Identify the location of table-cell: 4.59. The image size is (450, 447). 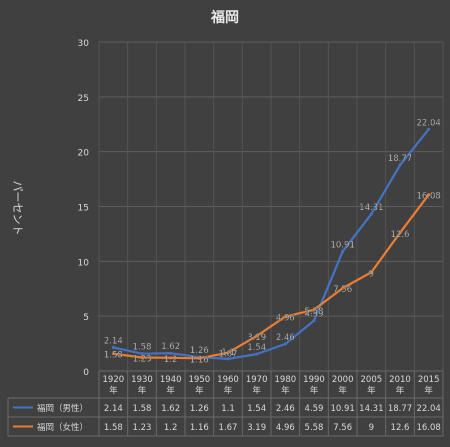
(314, 409).